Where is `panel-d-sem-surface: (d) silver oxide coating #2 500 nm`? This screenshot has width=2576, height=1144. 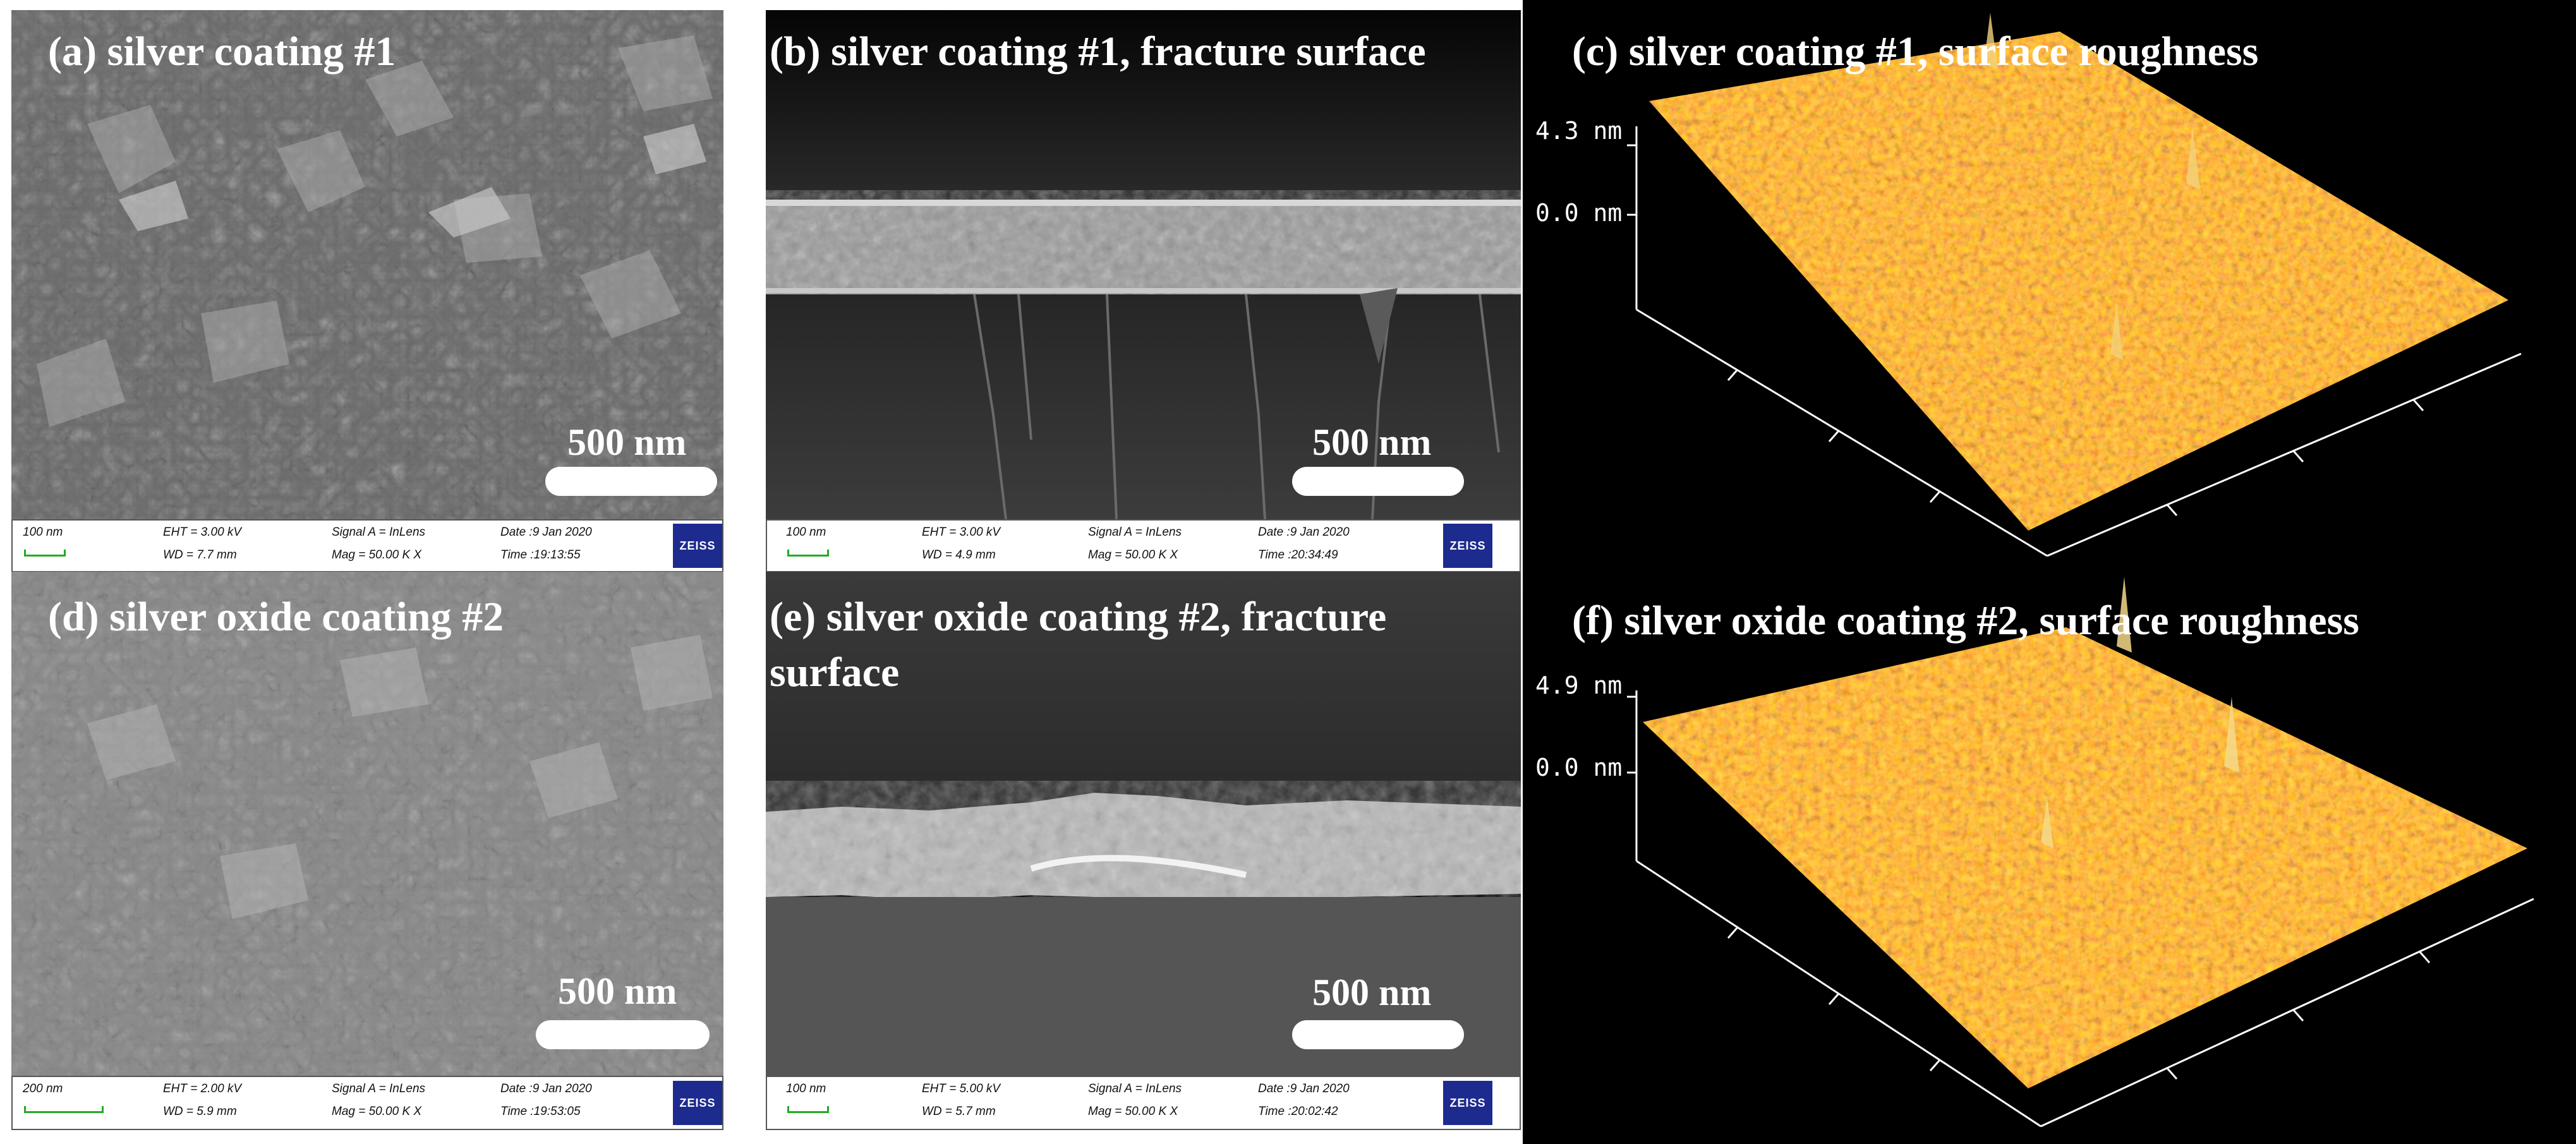
panel-d-sem-surface: (d) silver oxide coating #2 500 nm is located at coordinates (367, 824).